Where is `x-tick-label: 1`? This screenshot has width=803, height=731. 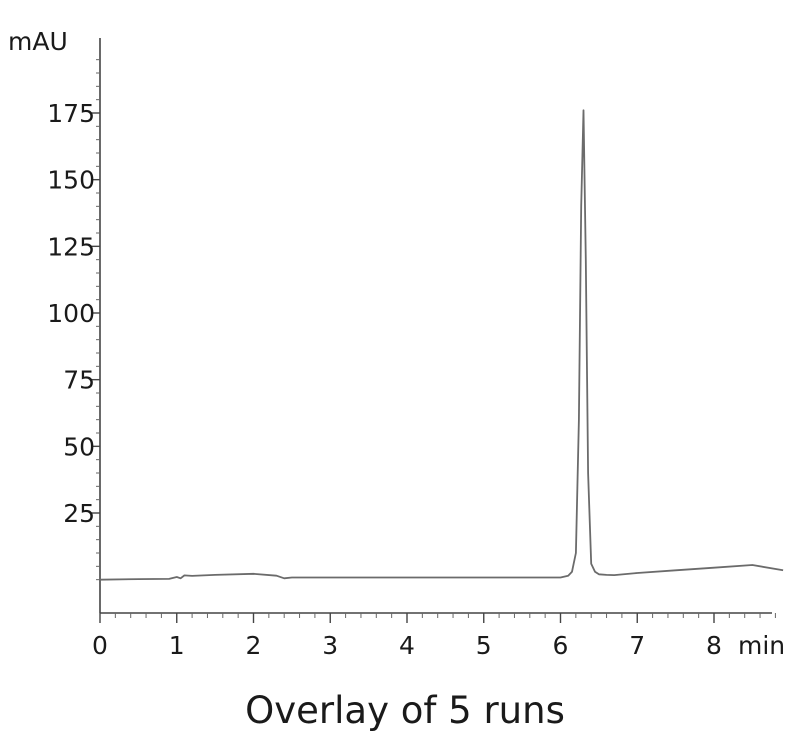 x-tick-label: 1 is located at coordinates (177, 645).